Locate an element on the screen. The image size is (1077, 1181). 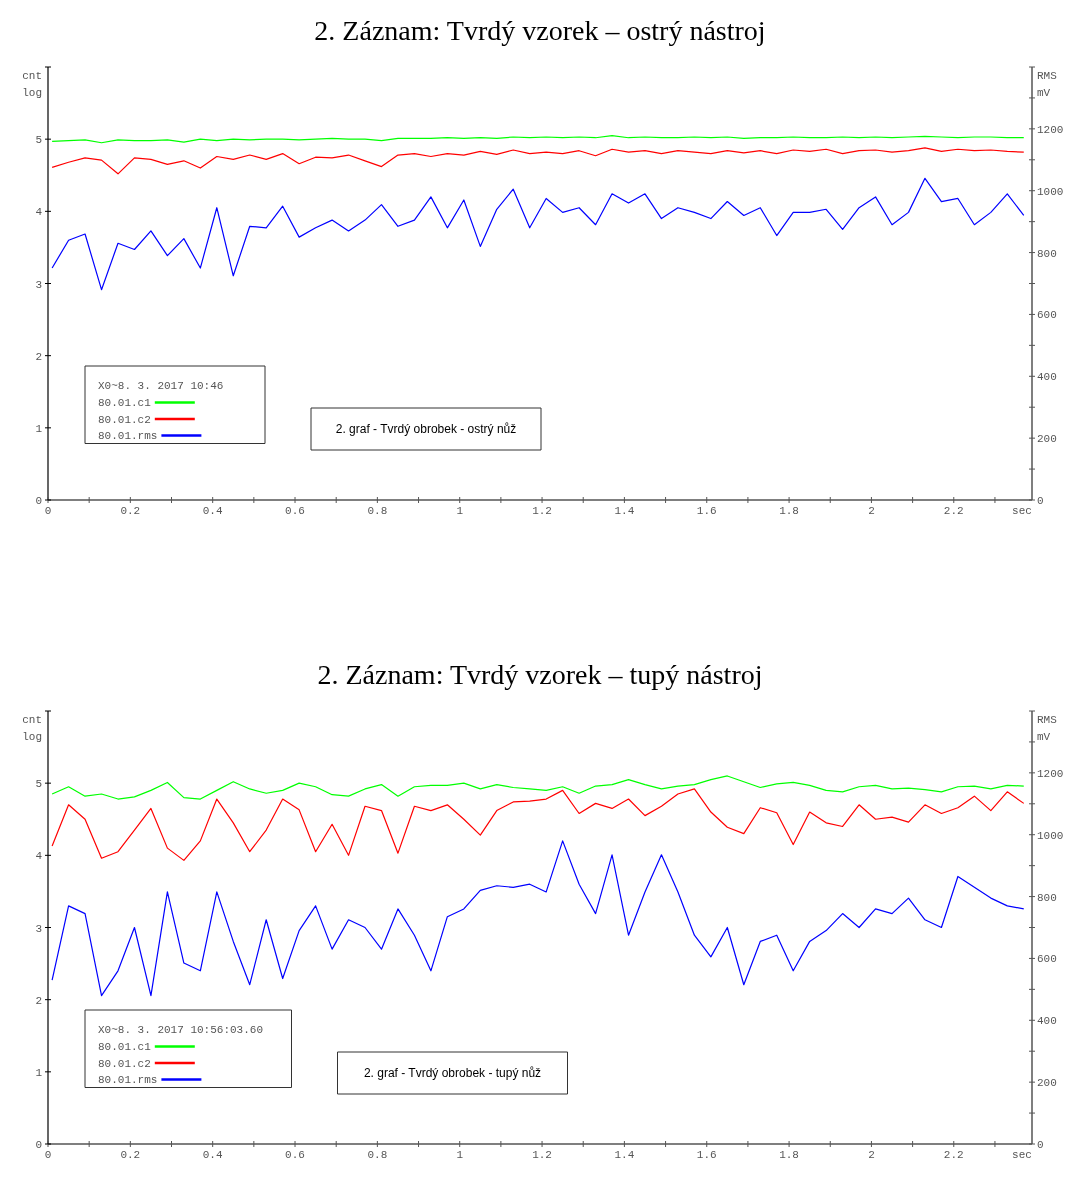
chart-title: 2. Záznam: Tvrdý vzorek – ostrý nástroj is located at coordinates (540, 30).